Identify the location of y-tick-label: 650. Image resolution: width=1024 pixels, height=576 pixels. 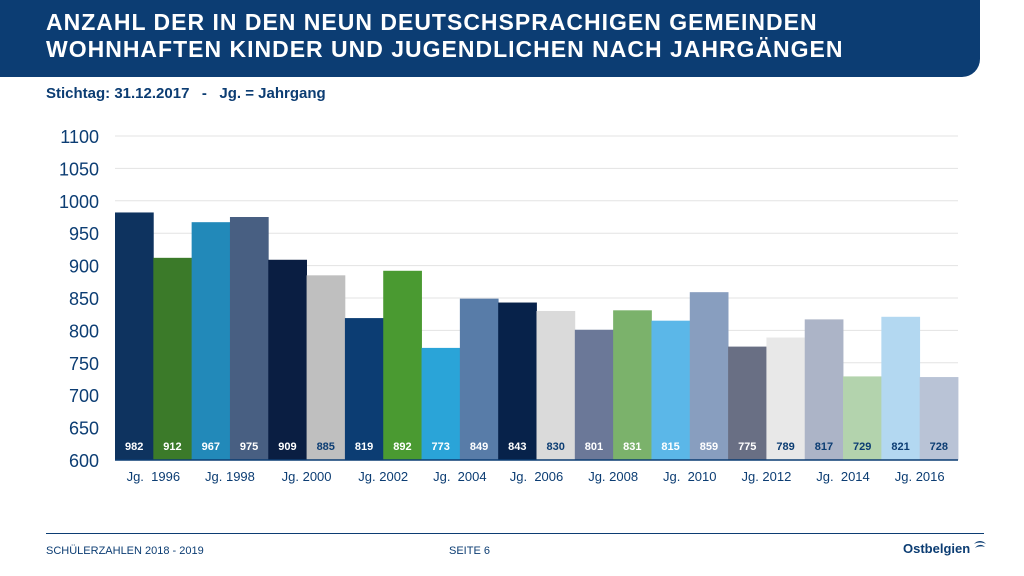
(84, 429).